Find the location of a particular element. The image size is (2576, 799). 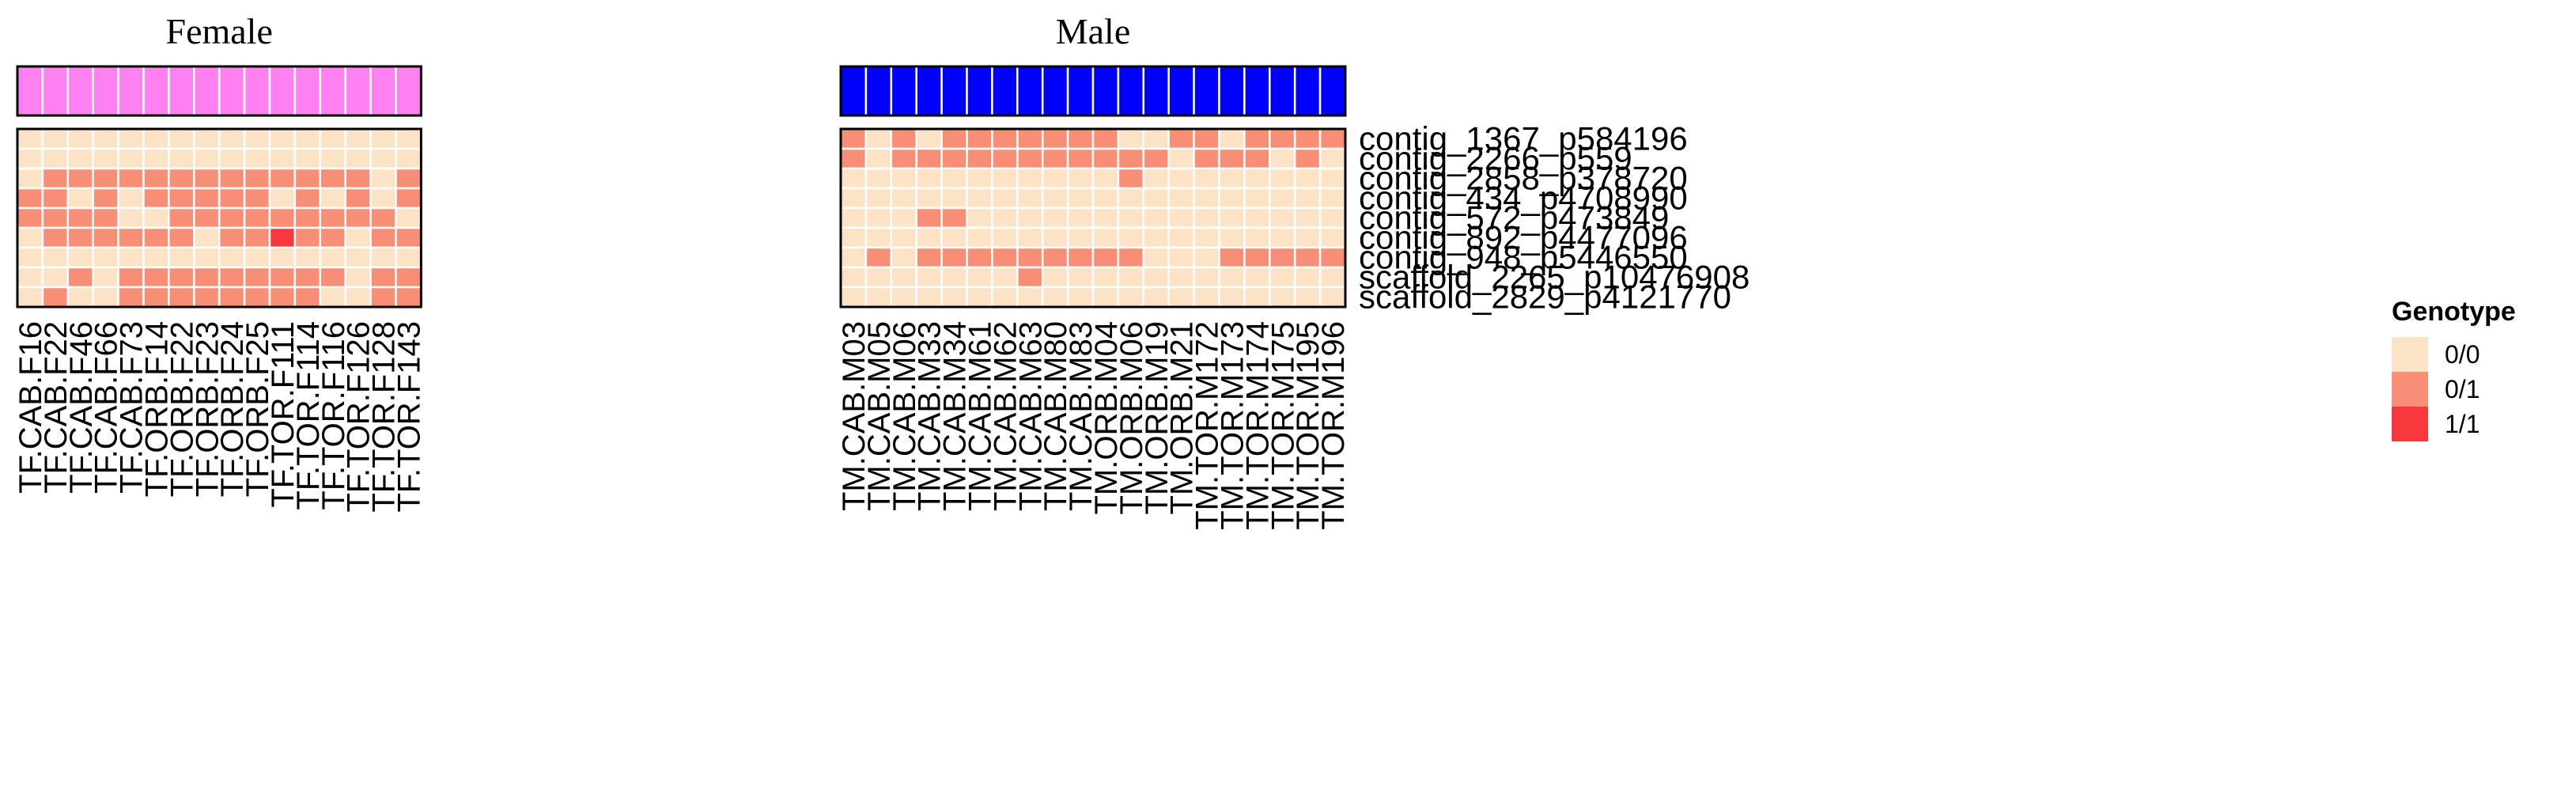

row-label: scaffold_2829_p4121770 is located at coordinates (1545, 297).